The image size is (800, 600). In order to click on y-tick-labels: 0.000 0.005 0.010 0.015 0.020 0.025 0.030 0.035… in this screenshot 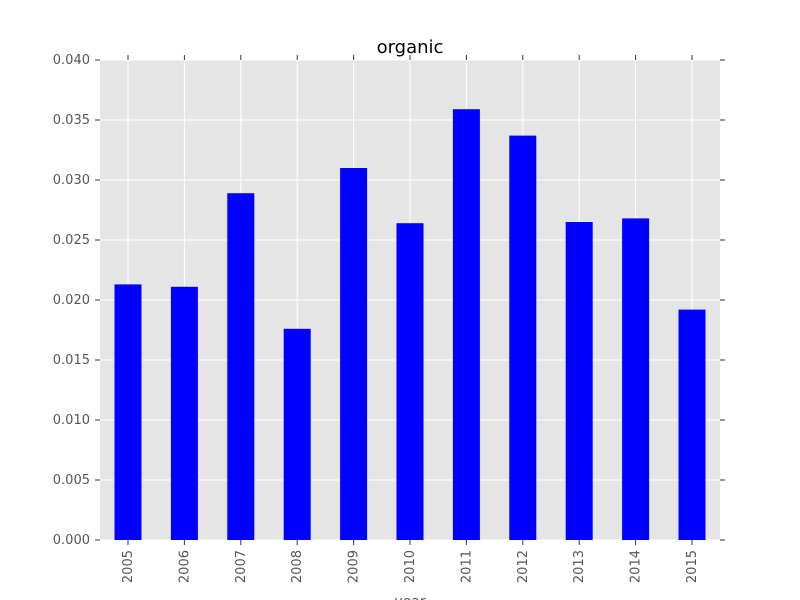, I will do `click(71, 300)`.